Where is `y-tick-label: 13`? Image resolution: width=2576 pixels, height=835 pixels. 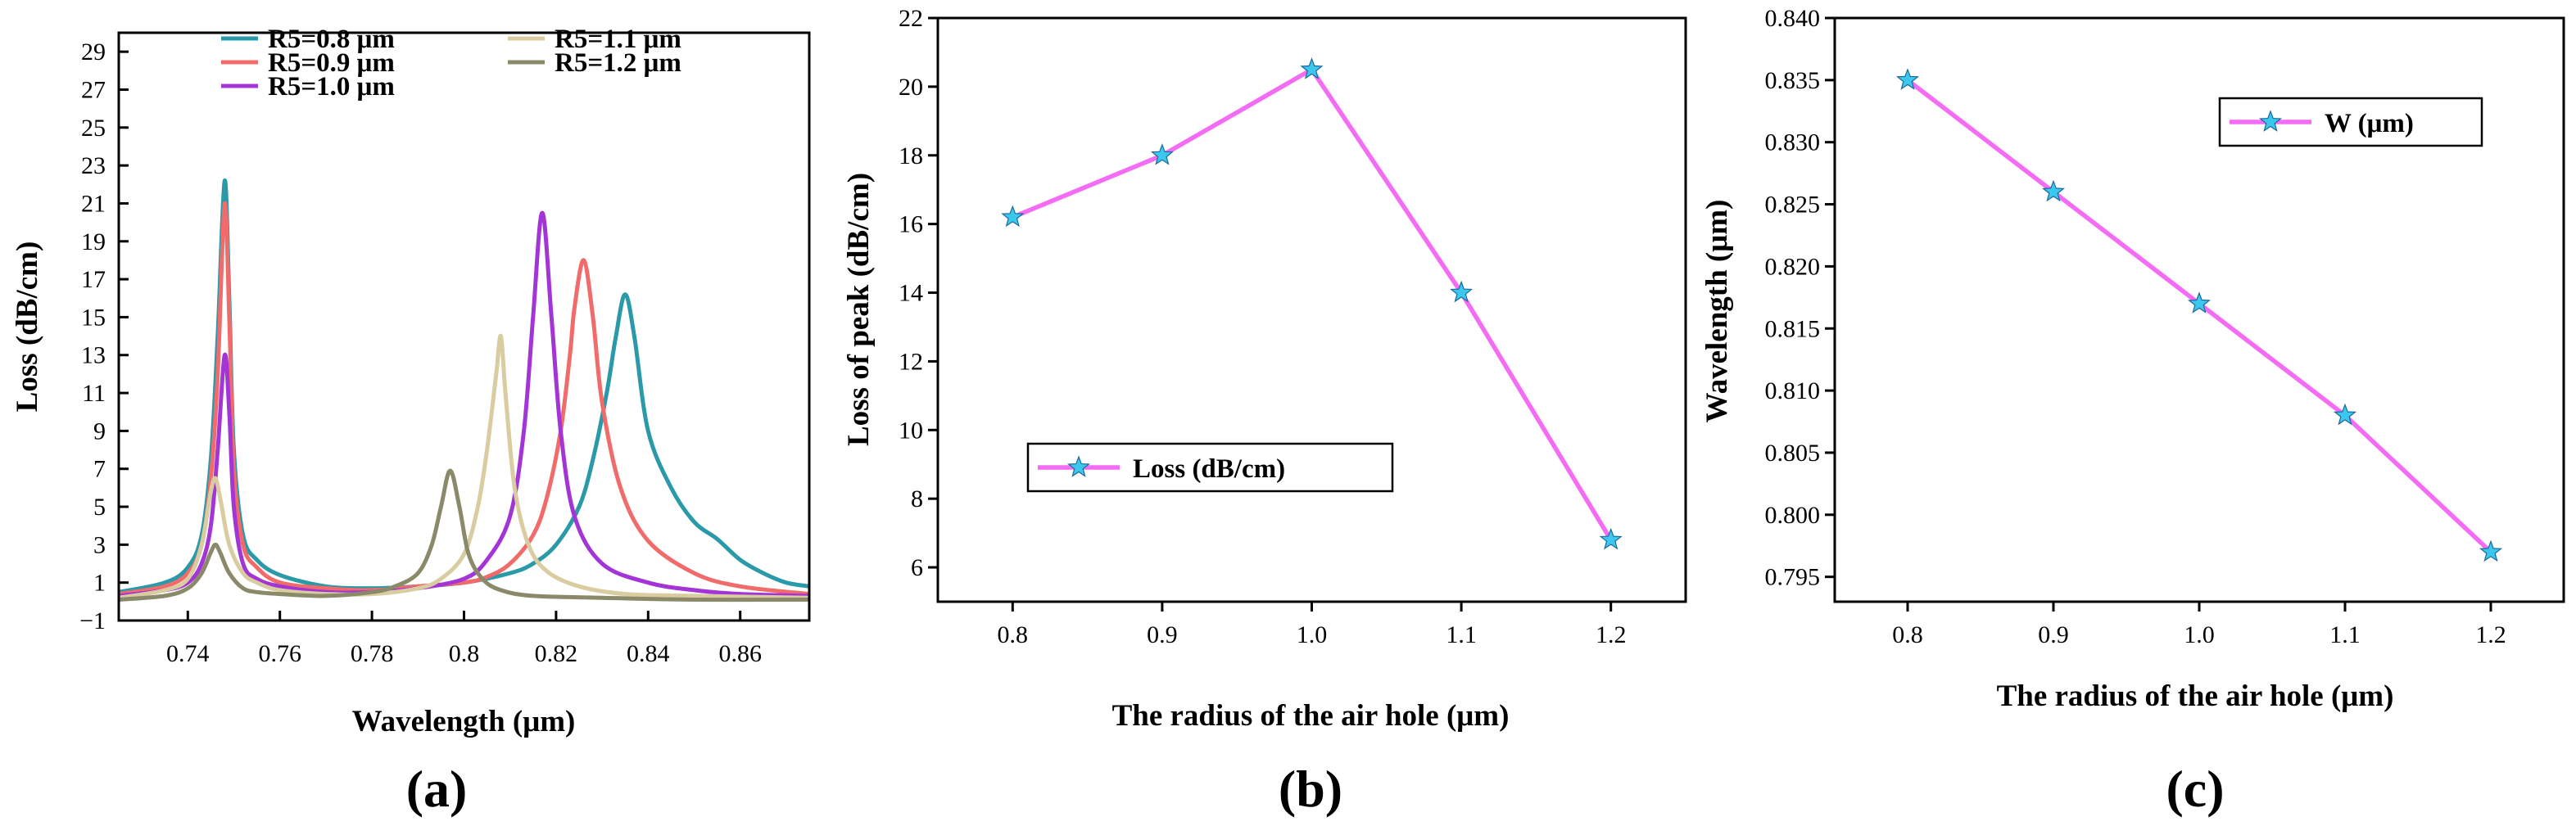 y-tick-label: 13 is located at coordinates (93, 355).